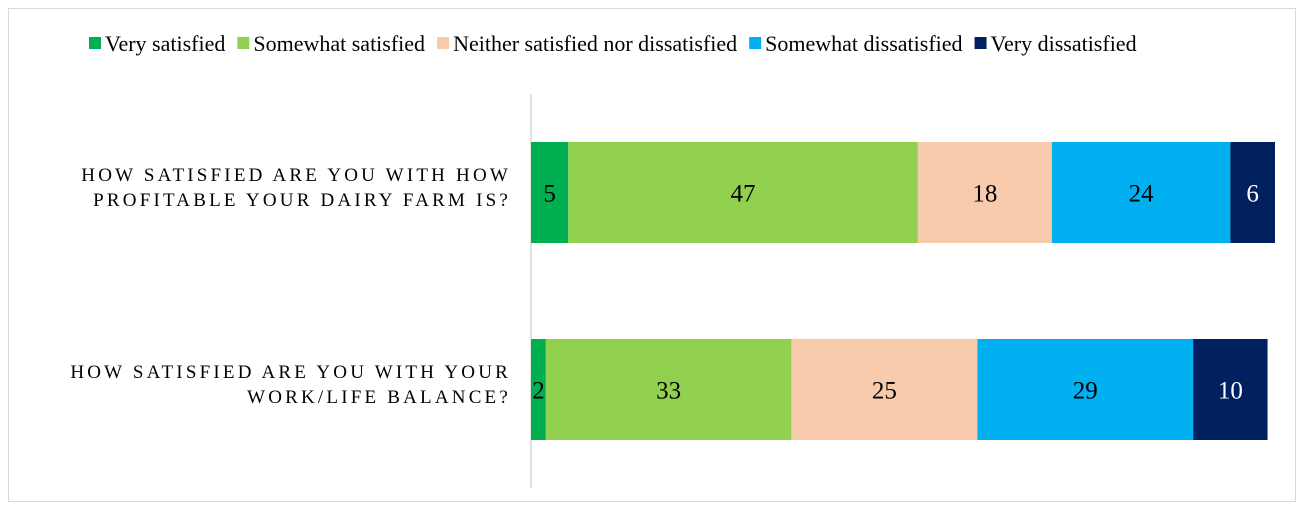  I want to click on legend-label-2: Somewhat satisfied, so click(339, 43).